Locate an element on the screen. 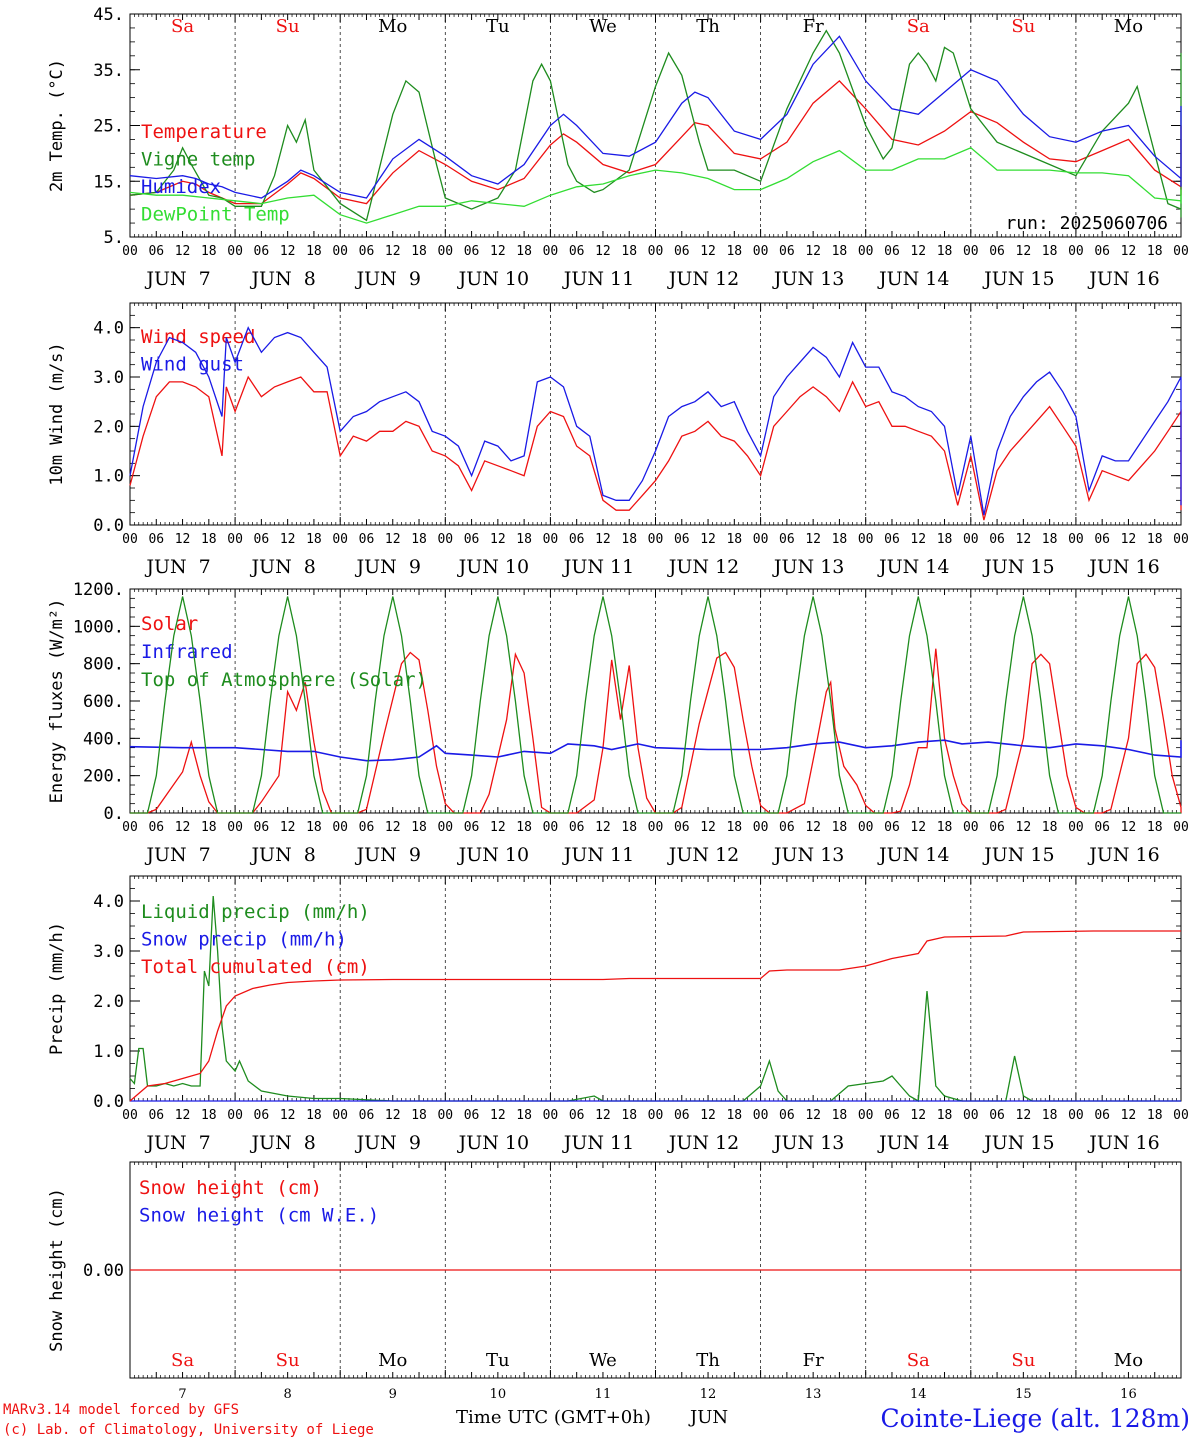 The height and width of the screenshot is (1440, 1194). day-number: 15 is located at coordinates (1023, 1394).